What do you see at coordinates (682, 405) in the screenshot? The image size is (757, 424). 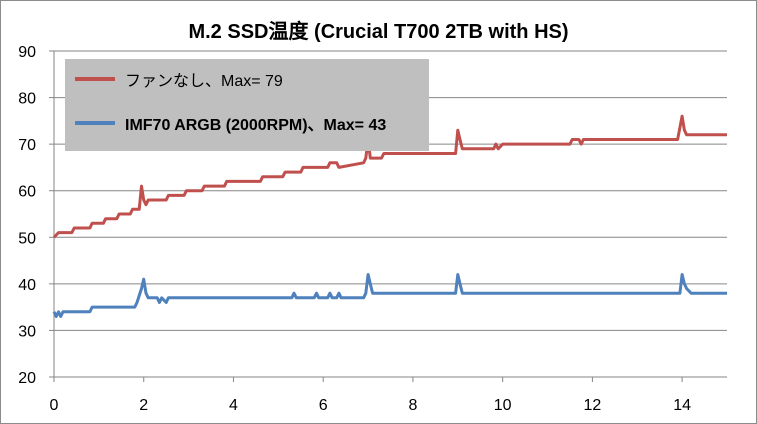 I see `x-tick-label-14: 14` at bounding box center [682, 405].